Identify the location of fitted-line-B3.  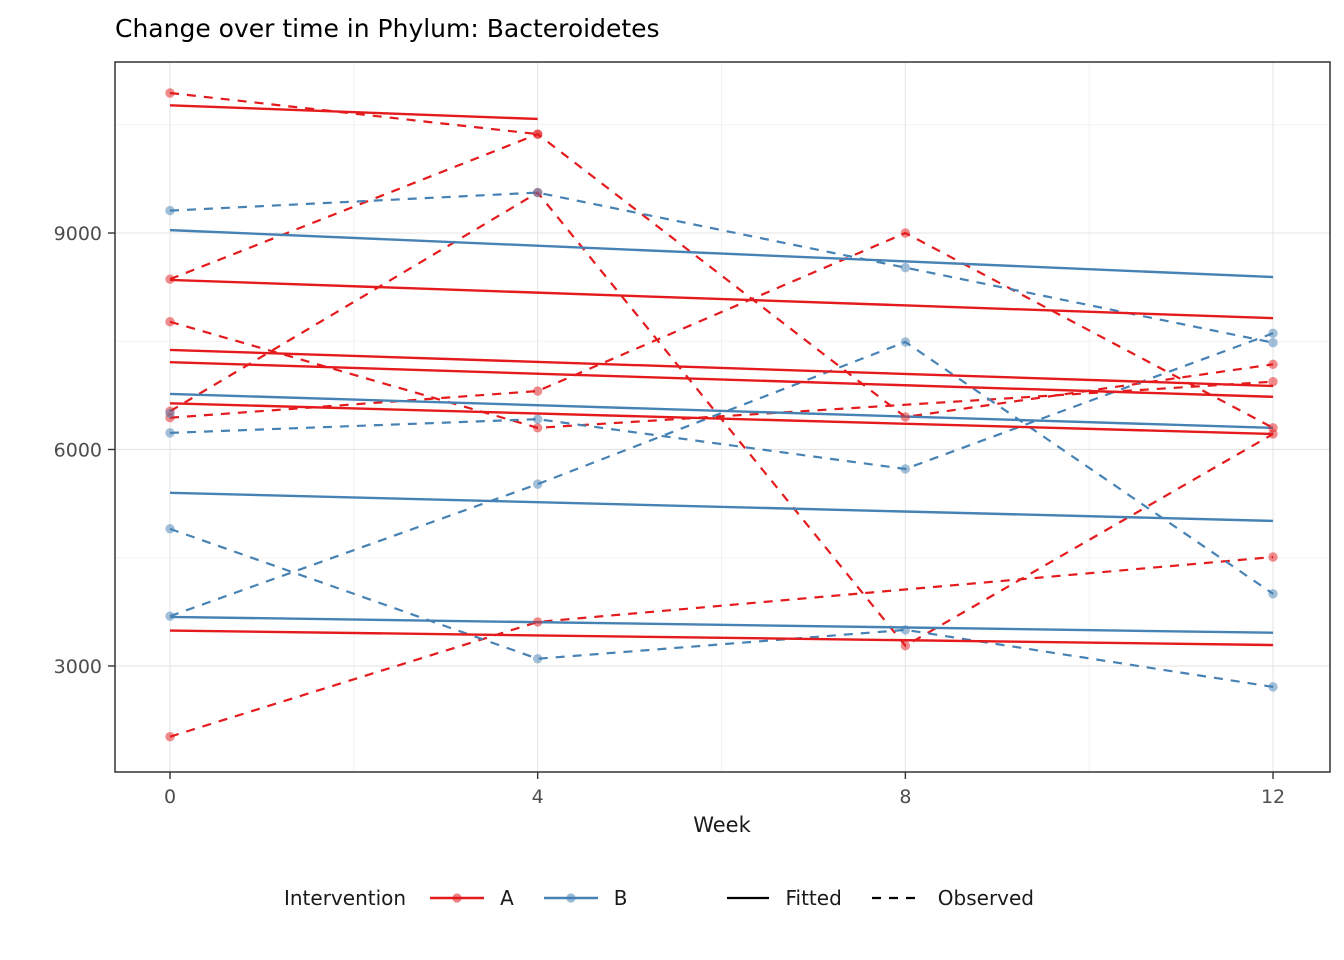
(721, 507).